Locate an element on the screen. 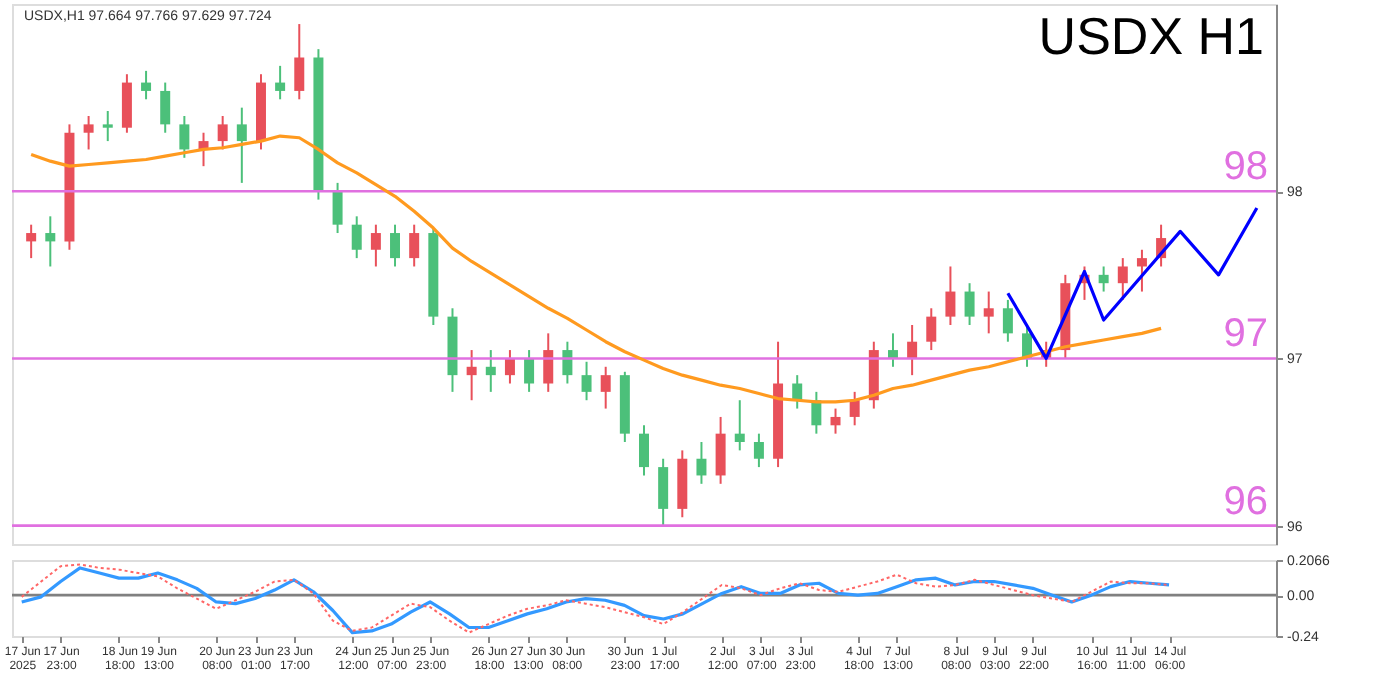 Image resolution: width=1384 pixels, height=694 pixels. y-tick-label: 97 is located at coordinates (1245, 334).